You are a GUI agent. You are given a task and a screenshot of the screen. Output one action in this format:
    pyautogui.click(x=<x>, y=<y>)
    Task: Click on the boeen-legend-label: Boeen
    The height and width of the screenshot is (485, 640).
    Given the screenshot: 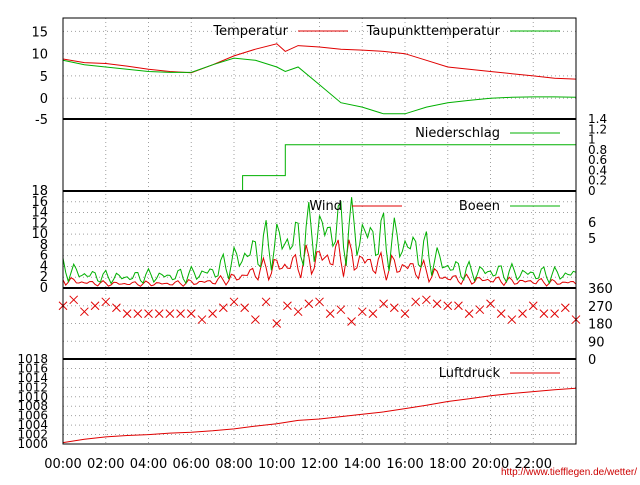 What is the action you would take?
    pyautogui.click(x=479, y=206)
    